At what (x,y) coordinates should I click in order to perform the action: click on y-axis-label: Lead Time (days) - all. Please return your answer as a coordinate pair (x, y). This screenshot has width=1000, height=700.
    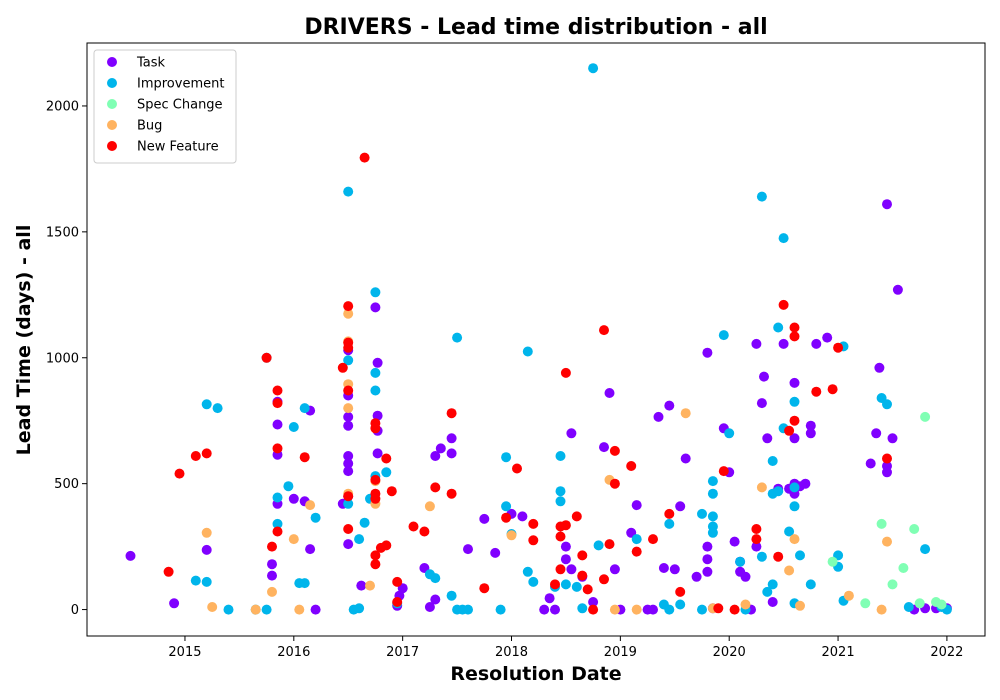
    Looking at the image, I should click on (24, 340).